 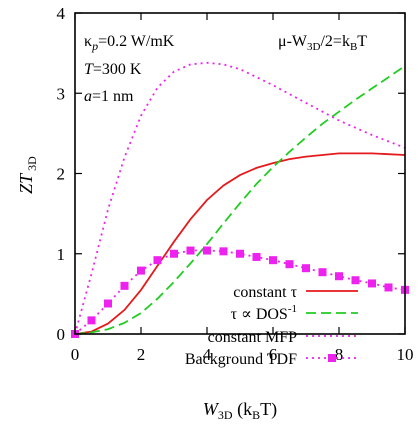 I want to click on y-tick-label-4: 4, so click(x=61, y=13).